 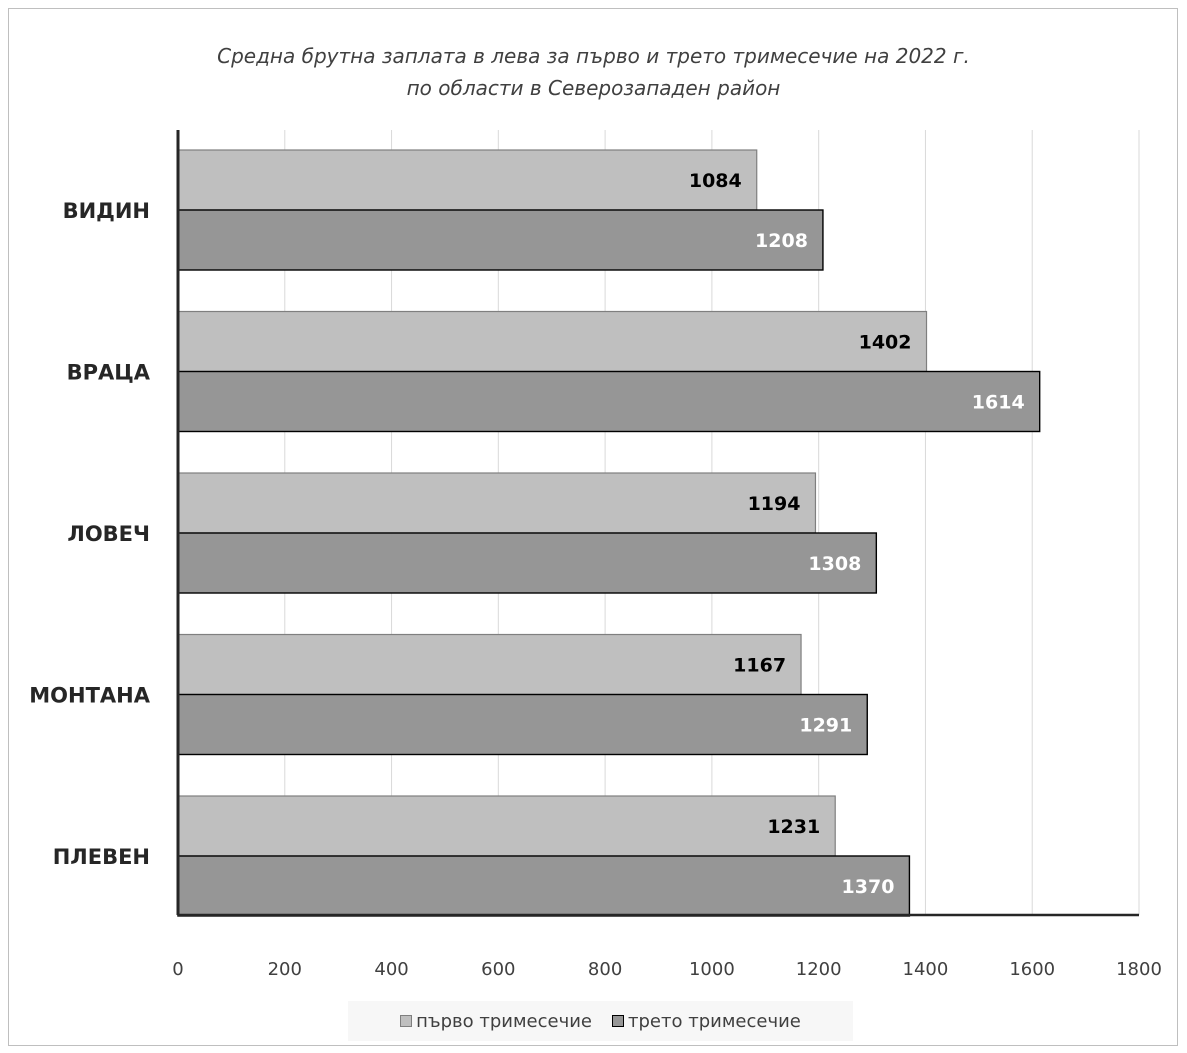 I want to click on legend-label-third-quarter: трето тримесечие, so click(x=714, y=1021).